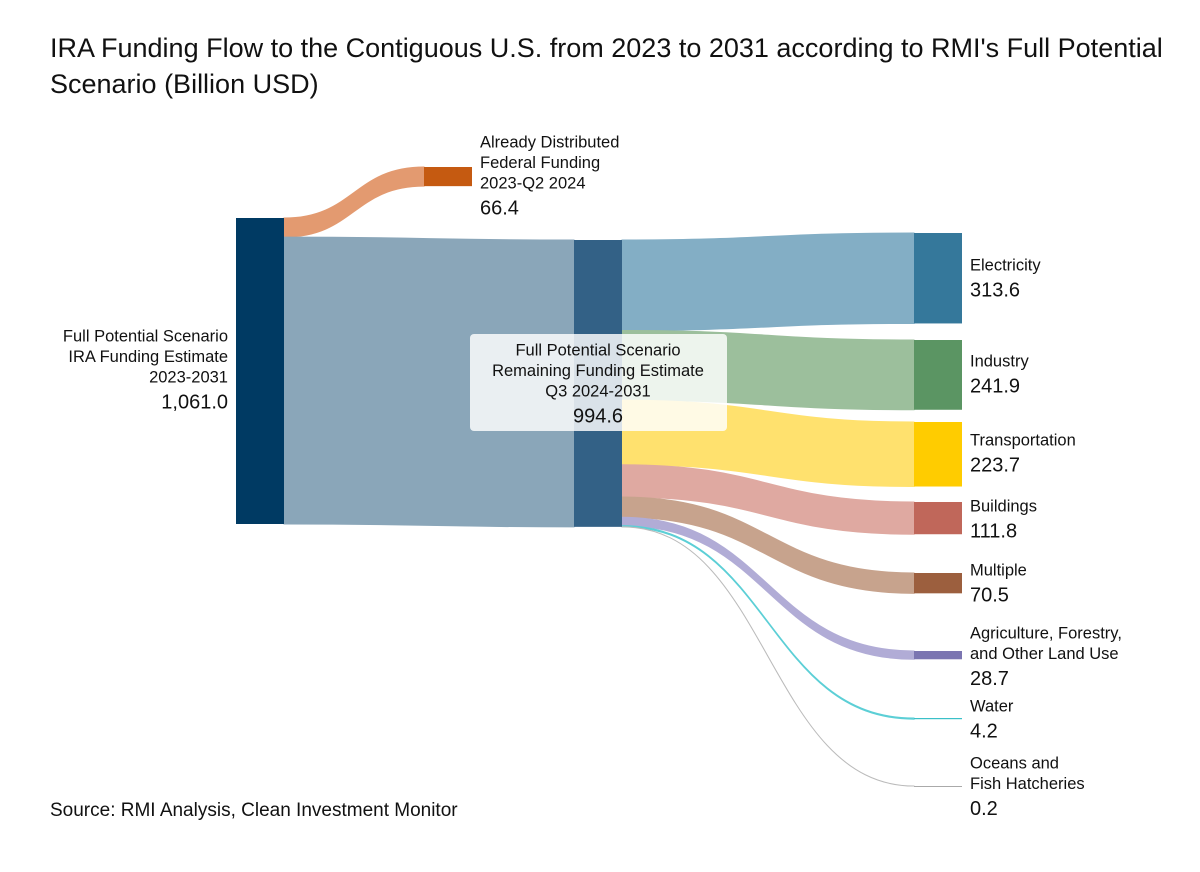 Image resolution: width=1200 pixels, height=872 pixels. Describe the element at coordinates (1005, 265) in the screenshot. I see `node-label: Electricity` at that location.